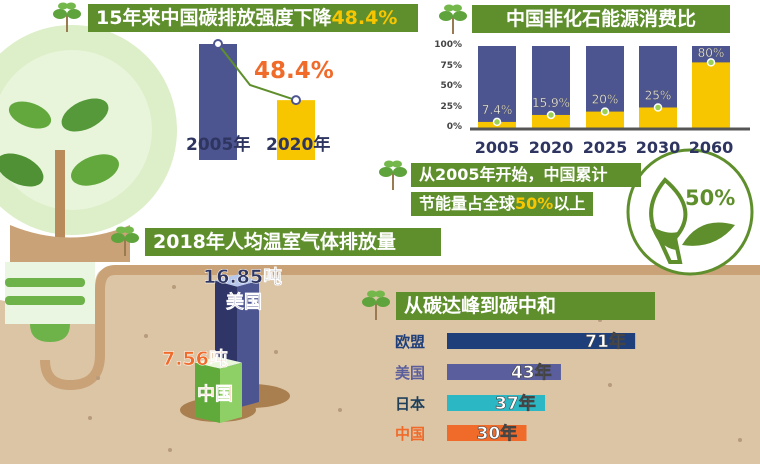 The width and height of the screenshot is (760, 464). I want to click on nonfossil-title: 中国非化石能源消费比, so click(601, 19).